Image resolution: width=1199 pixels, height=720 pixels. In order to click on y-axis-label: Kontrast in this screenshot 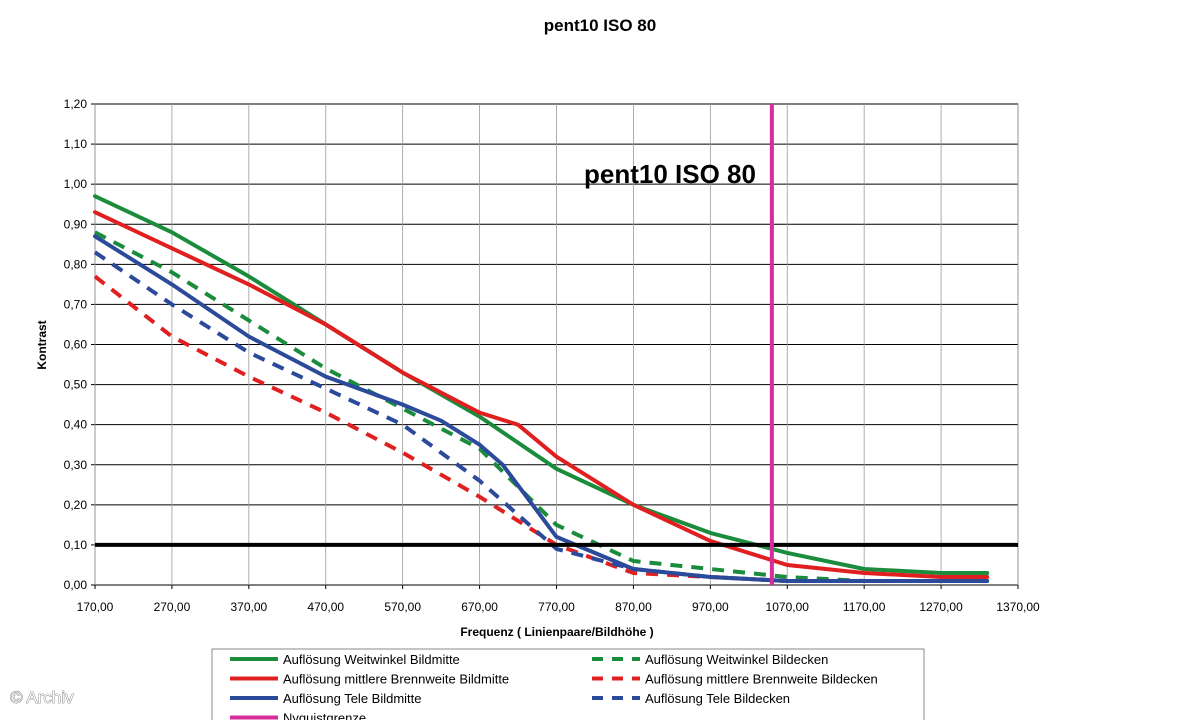, I will do `click(42, 344)`.